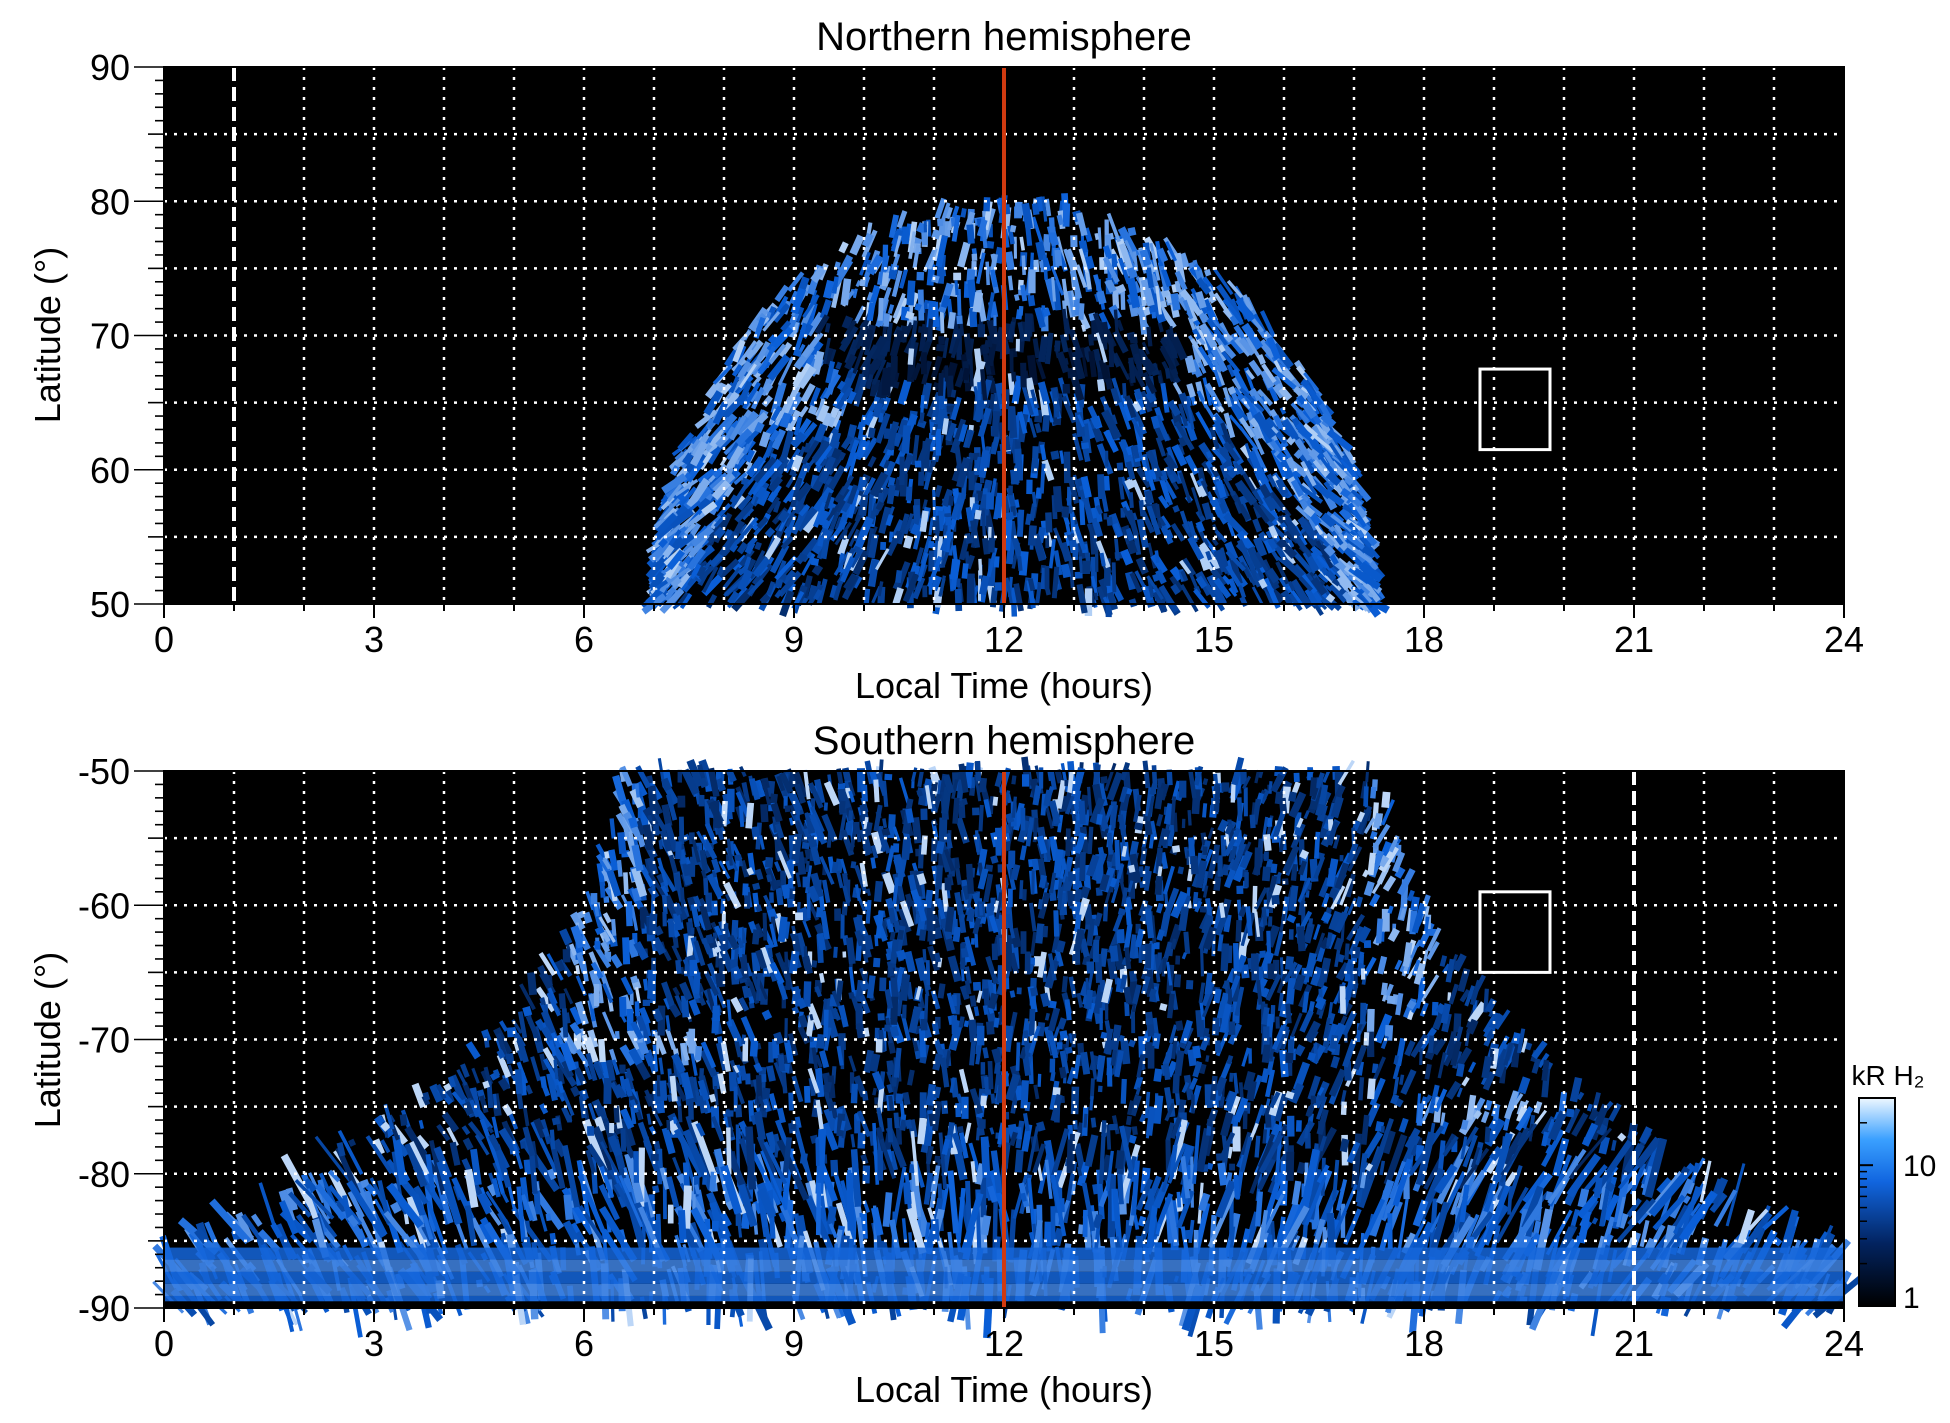 This screenshot has height=1423, width=1950. Describe the element at coordinates (1634, 639) in the screenshot. I see `x-tick-label: 21` at that location.